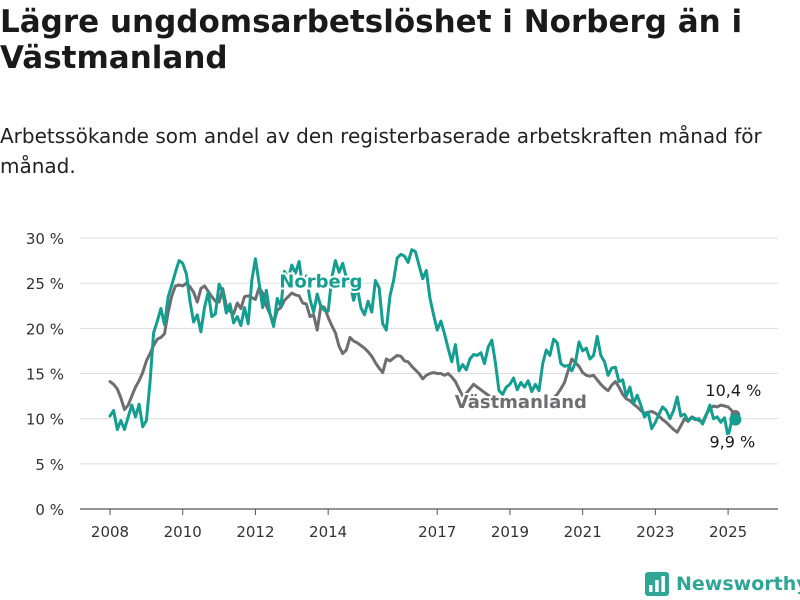  What do you see at coordinates (732, 442) in the screenshot?
I see `end-value-label-norberg: 9,9 %` at bounding box center [732, 442].